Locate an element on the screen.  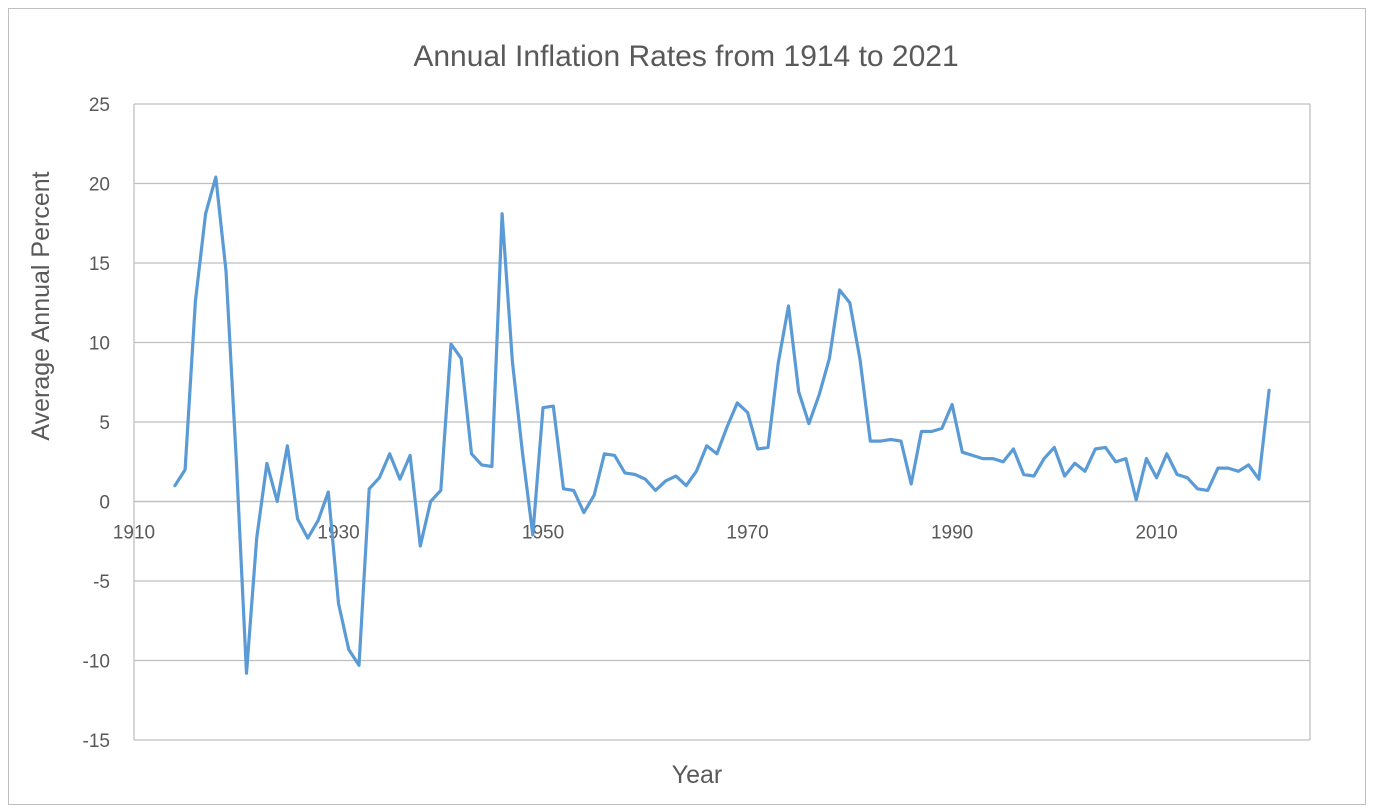
x-tick-label: 1910 is located at coordinates (134, 533).